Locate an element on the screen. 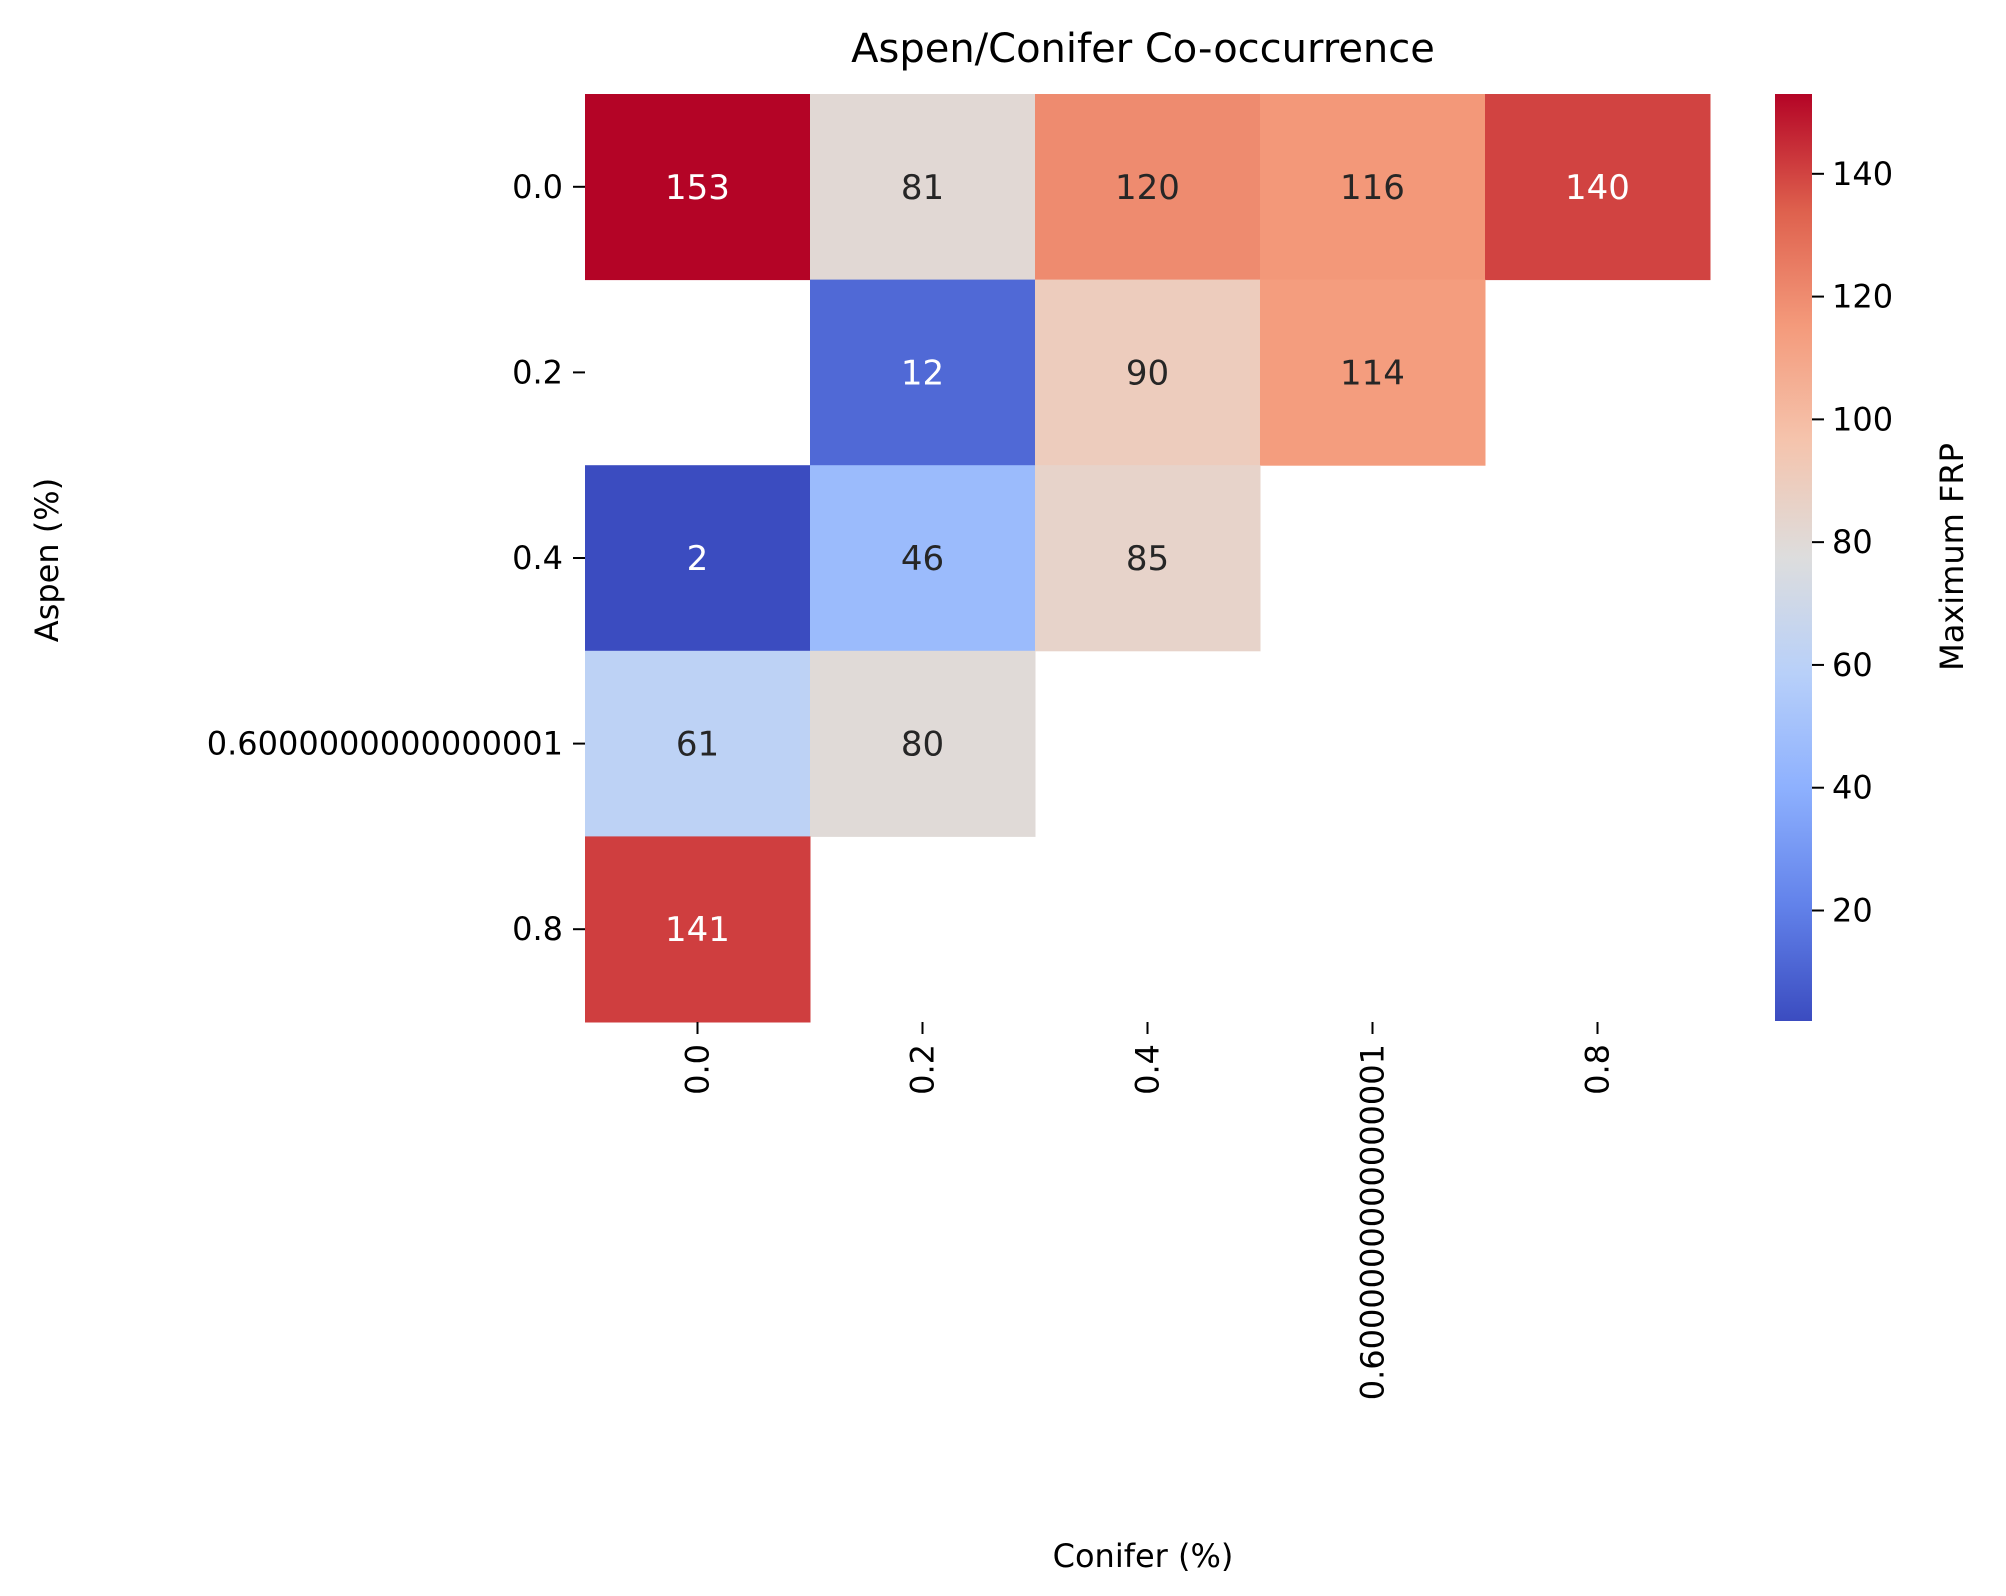 This screenshot has height=1596, width=2006. y-axis-label: Aspen (%) is located at coordinates (47, 560).